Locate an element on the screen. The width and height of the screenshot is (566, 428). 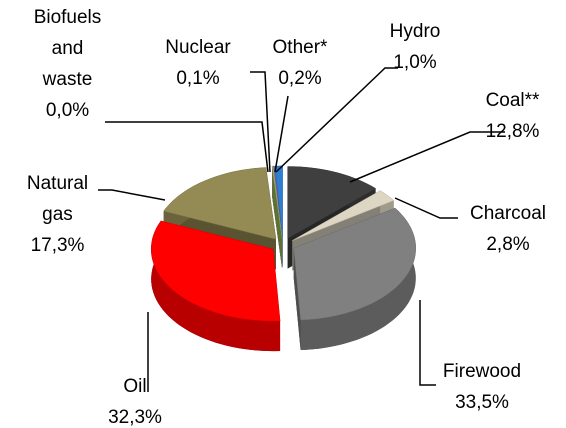
label-name: Hydro is located at coordinates (415, 31).